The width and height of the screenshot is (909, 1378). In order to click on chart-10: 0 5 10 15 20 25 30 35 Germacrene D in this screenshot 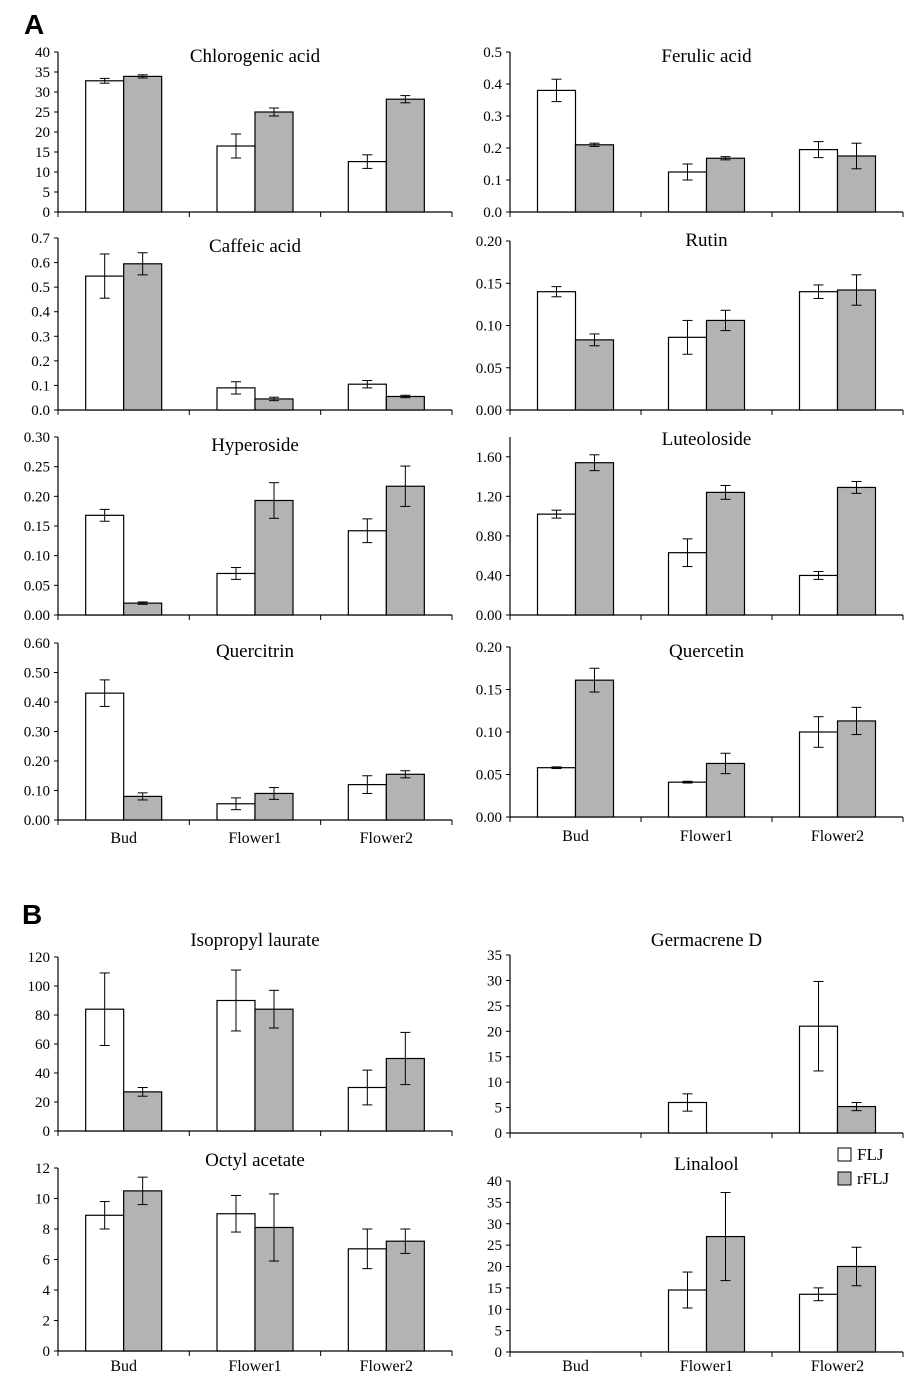, I will do `click(695, 1036)`.